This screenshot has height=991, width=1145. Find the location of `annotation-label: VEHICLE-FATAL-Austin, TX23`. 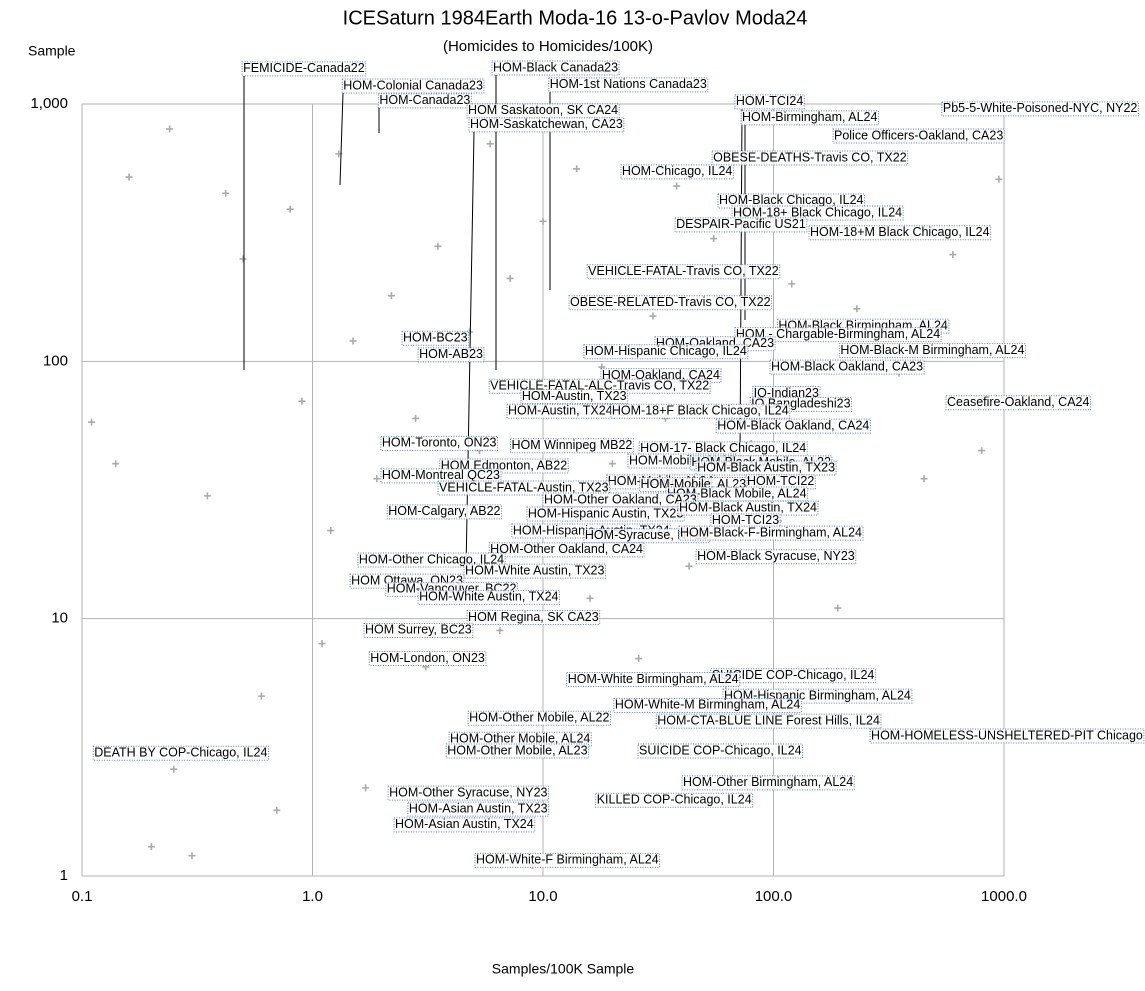

annotation-label: VEHICLE-FATAL-Austin, TX23 is located at coordinates (524, 487).